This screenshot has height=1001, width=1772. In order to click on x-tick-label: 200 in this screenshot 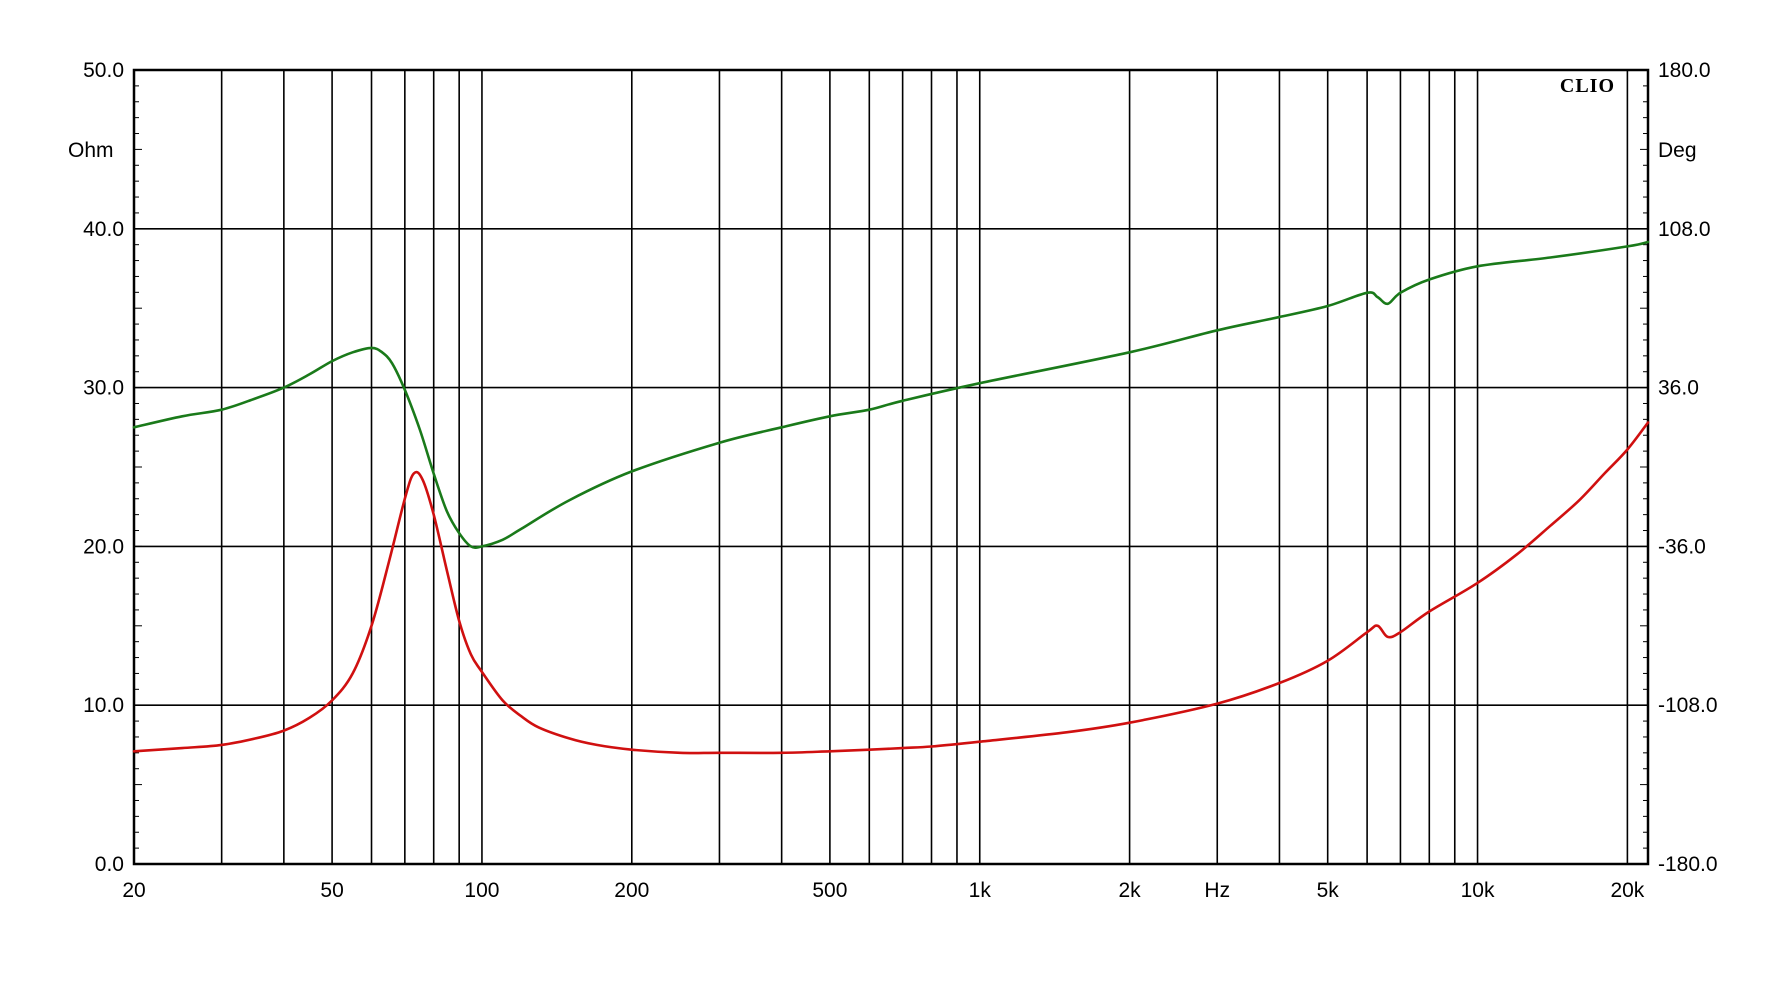, I will do `click(631, 890)`.